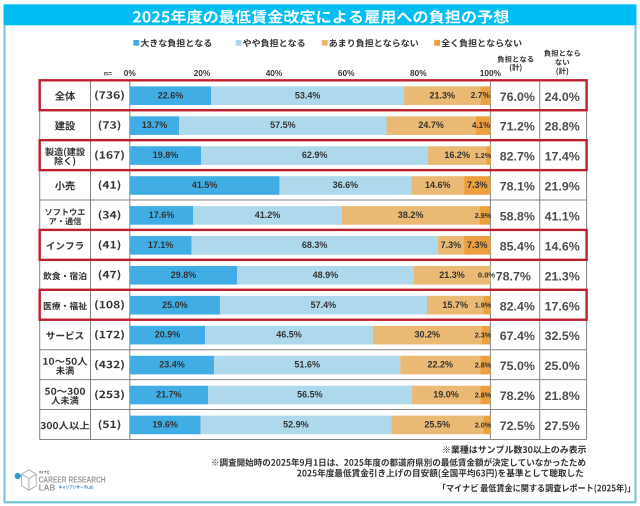  I want to click on svg-text: 20.9%, so click(168, 335).